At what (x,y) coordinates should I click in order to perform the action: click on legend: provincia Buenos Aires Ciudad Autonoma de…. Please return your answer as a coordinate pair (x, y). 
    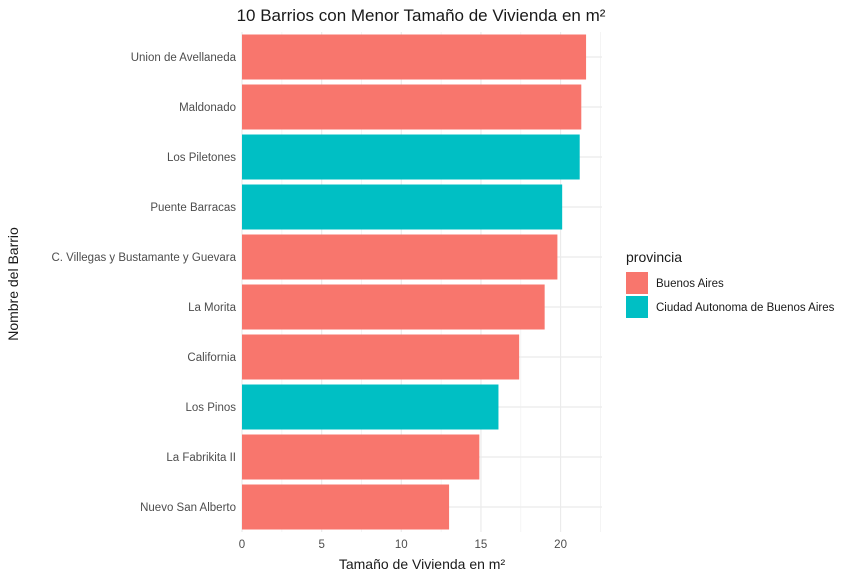
    Looking at the image, I should click on (730, 283).